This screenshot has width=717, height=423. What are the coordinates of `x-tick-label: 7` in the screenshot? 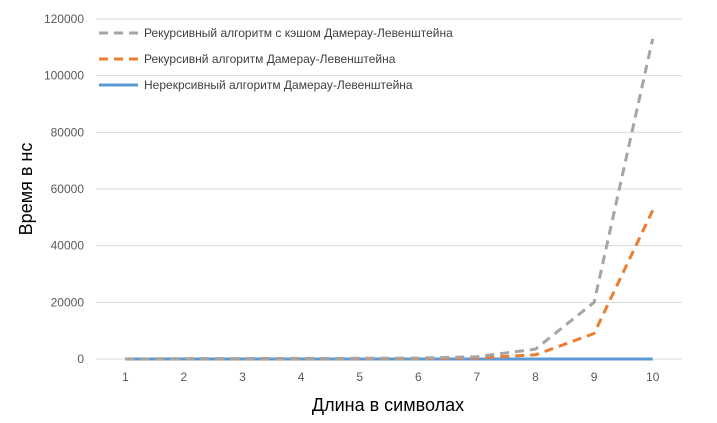 It's located at (477, 377).